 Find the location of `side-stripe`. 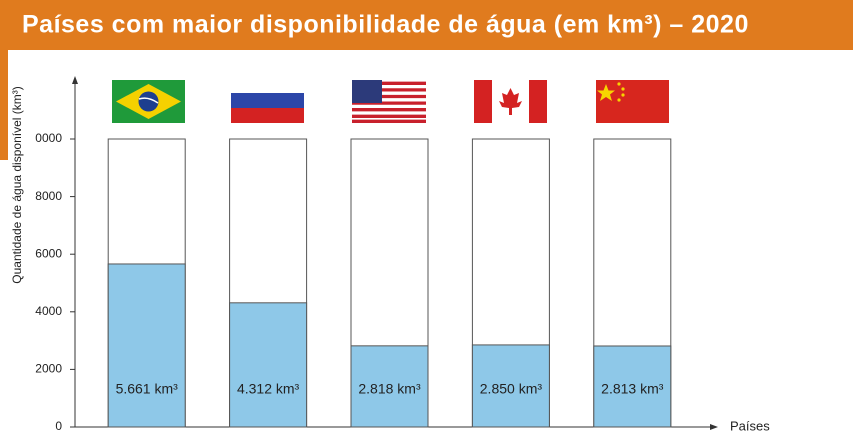

side-stripe is located at coordinates (4, 105).